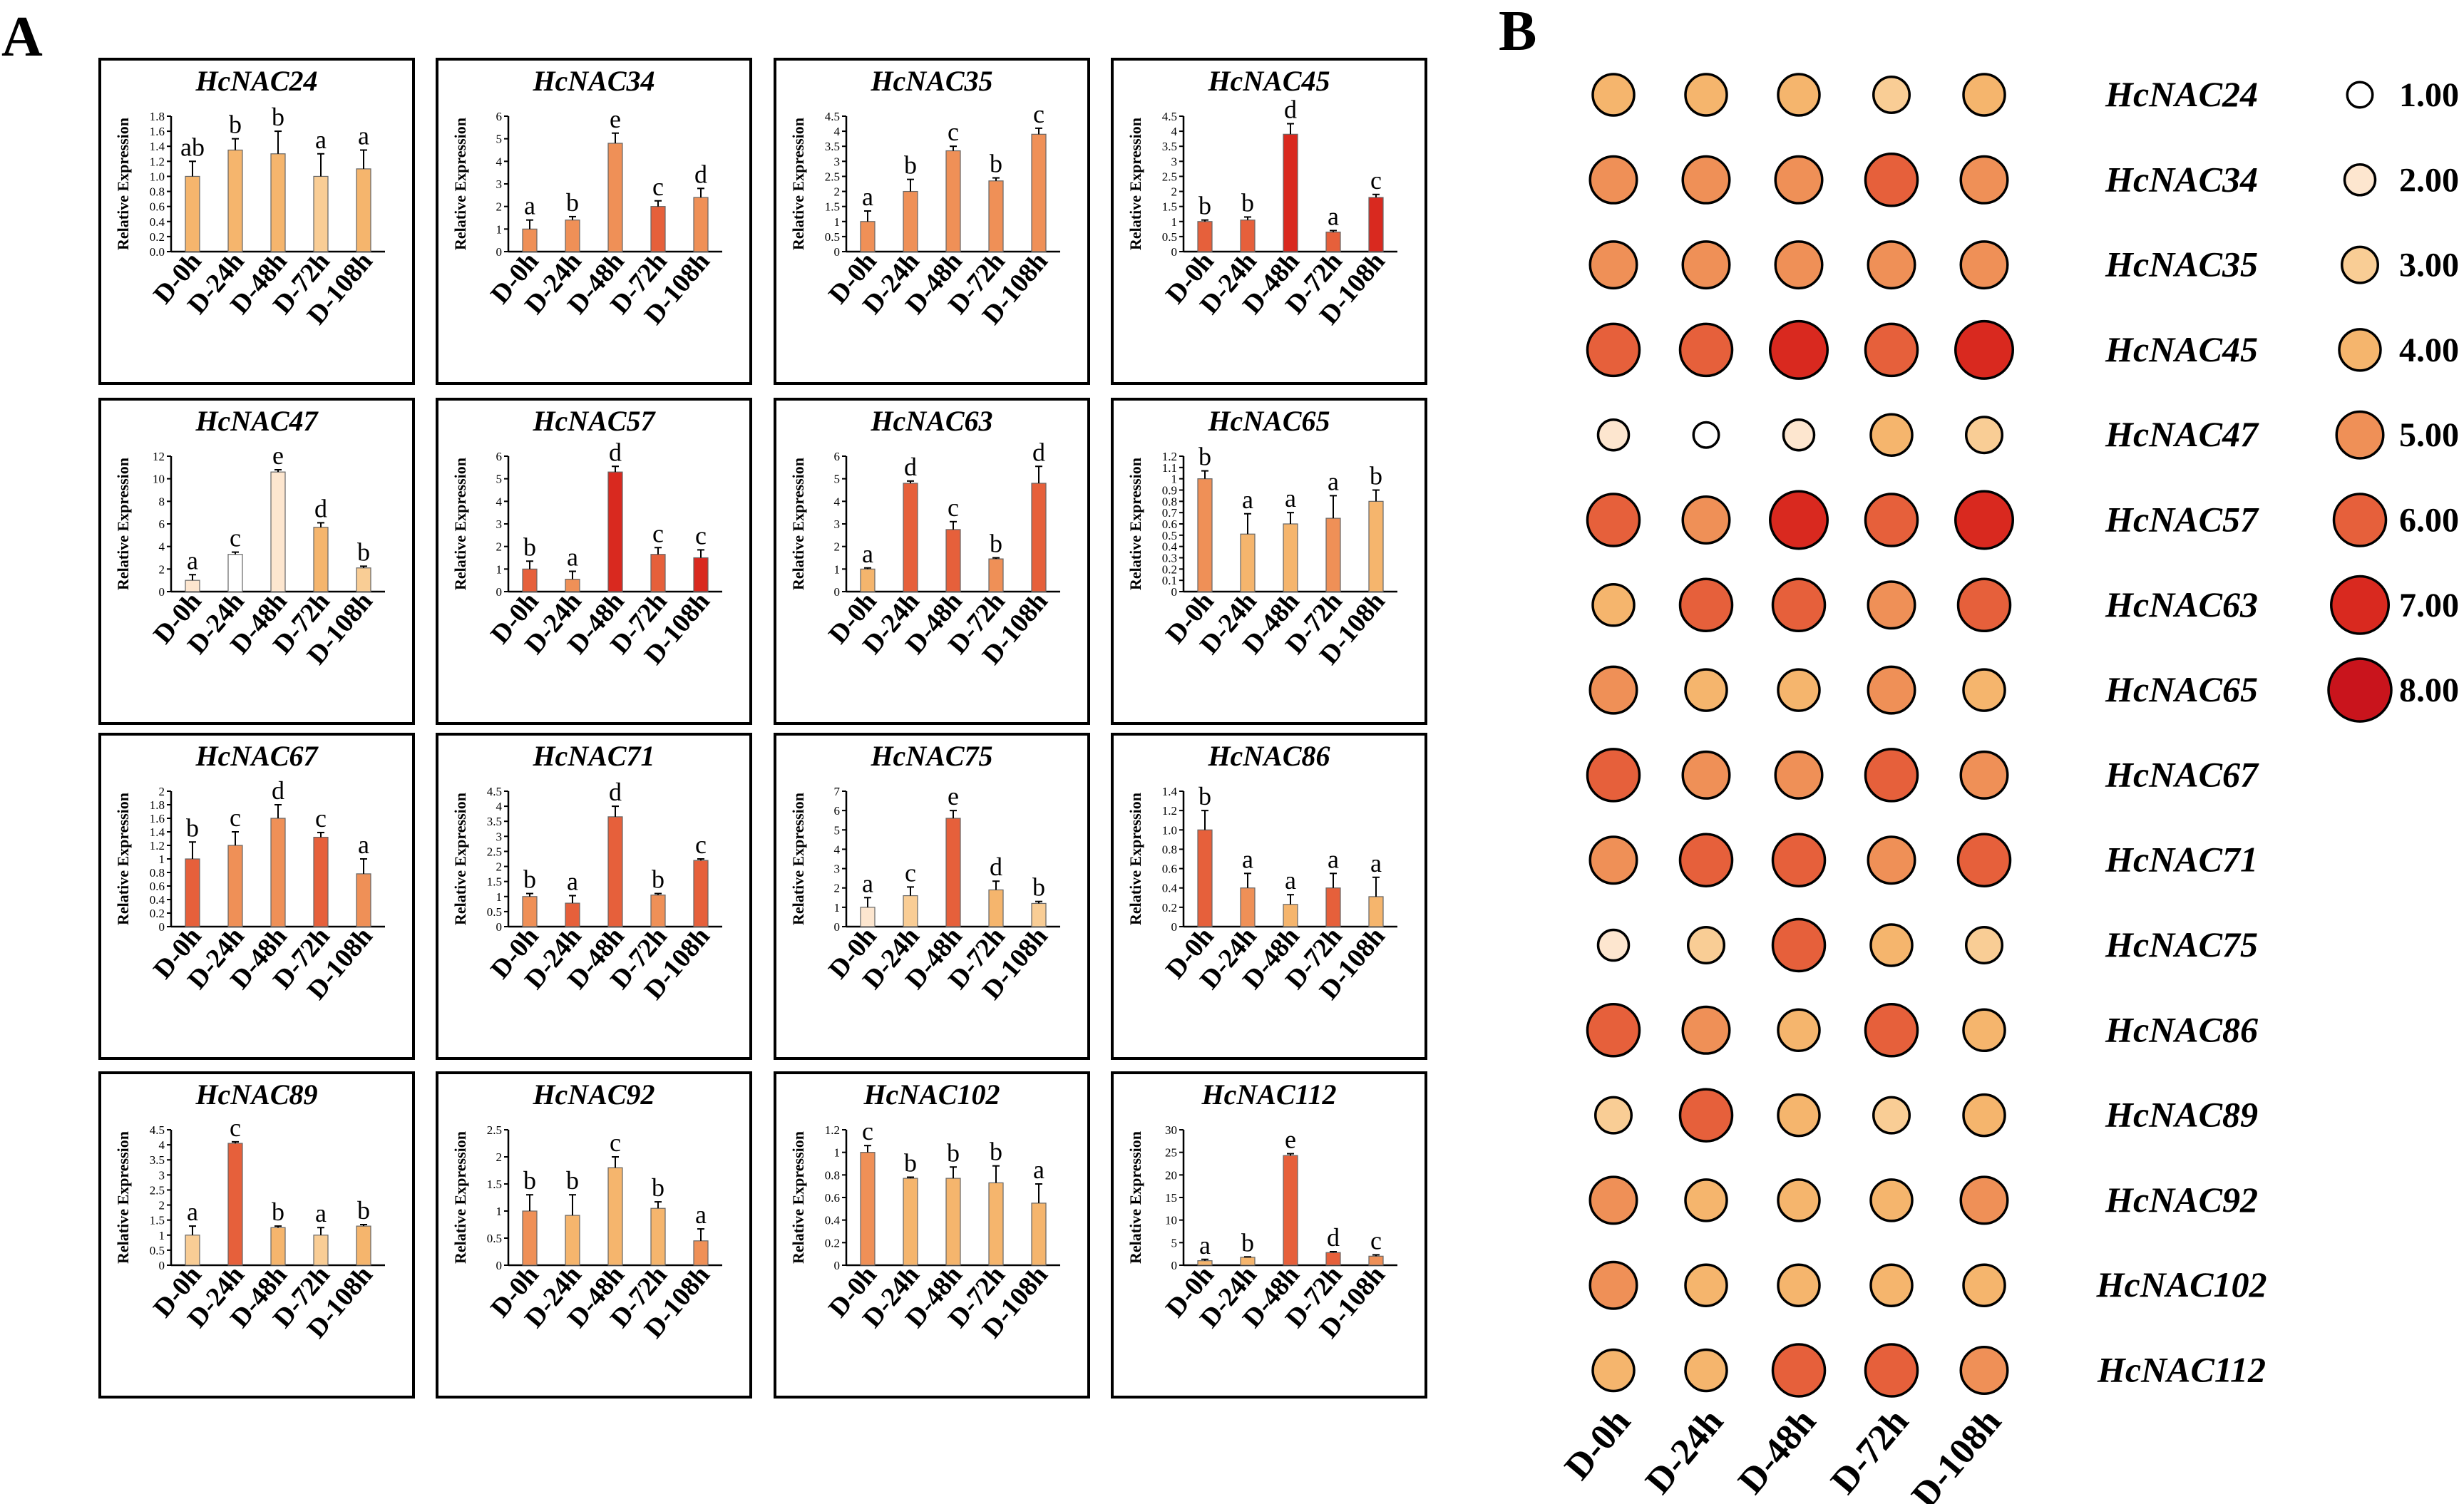 The height and width of the screenshot is (1504, 2464). What do you see at coordinates (2429, 605) in the screenshot?
I see `legend-label: 7.00` at bounding box center [2429, 605].